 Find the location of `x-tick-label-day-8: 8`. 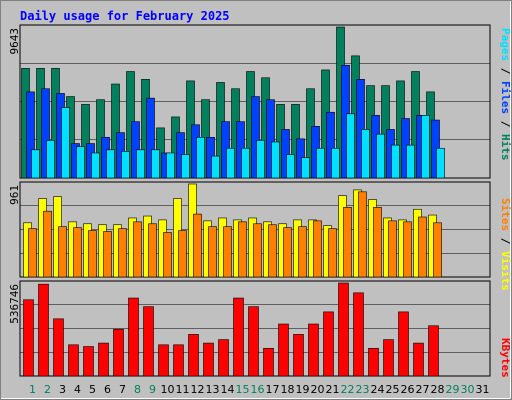

x-tick-label-day-8: 8 is located at coordinates (137, 389).